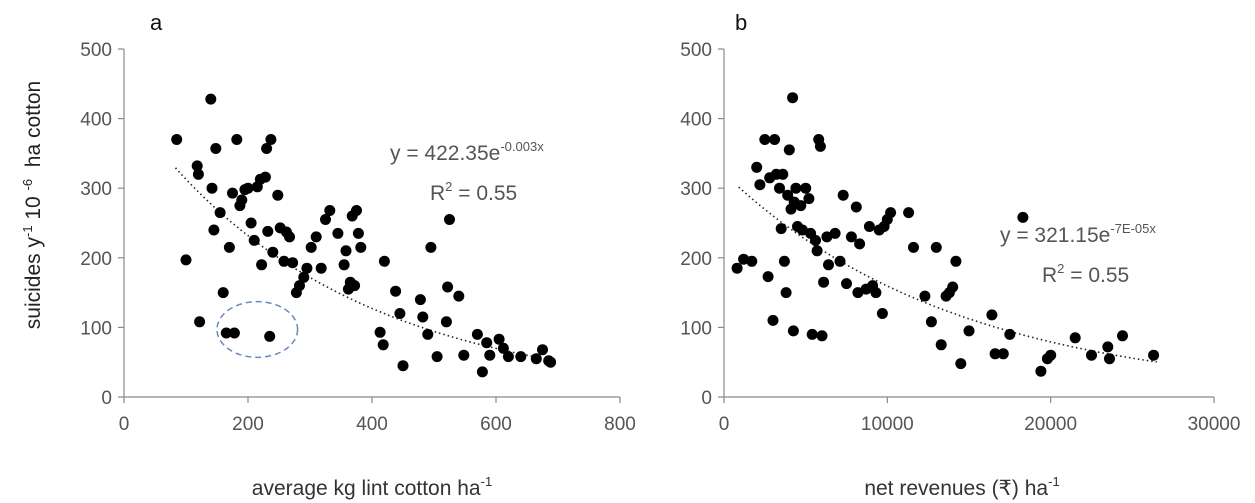  What do you see at coordinates (27, 185) in the screenshot?
I see `y-axis-title-exp2: -6` at bounding box center [27, 185].